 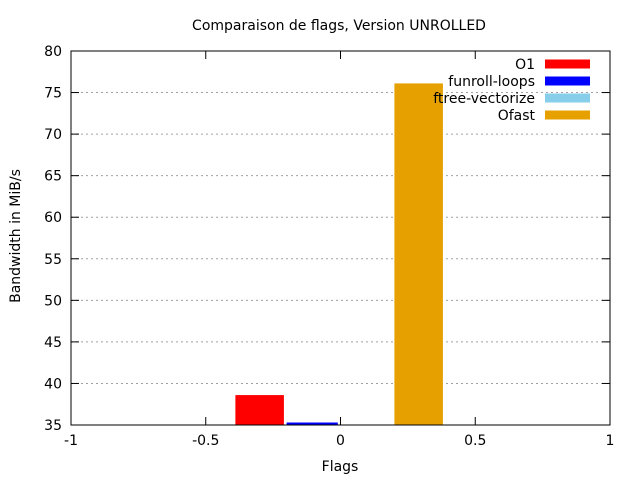 What do you see at coordinates (339, 26) in the screenshot?
I see `chart-title: Comparaison de flags, Version UNROLLED` at bounding box center [339, 26].